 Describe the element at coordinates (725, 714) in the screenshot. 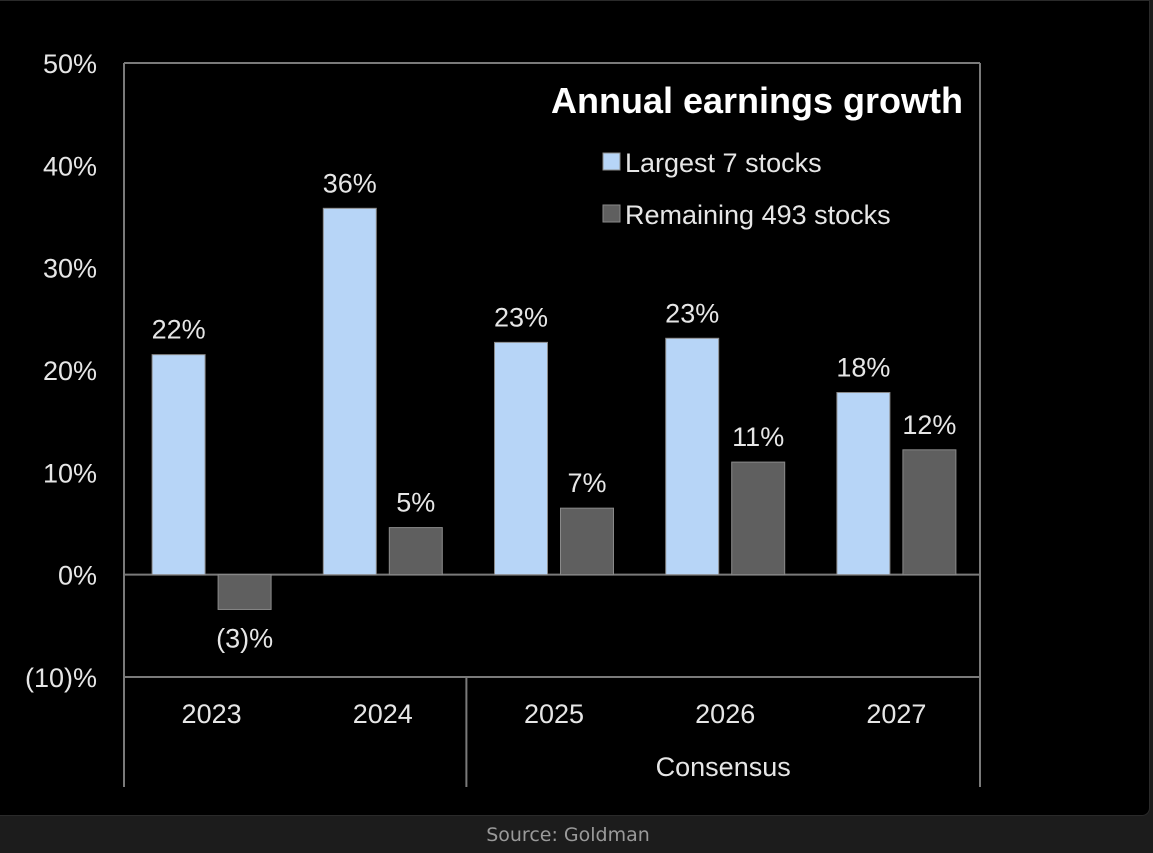

I see `x-tick-label: 2026` at that location.